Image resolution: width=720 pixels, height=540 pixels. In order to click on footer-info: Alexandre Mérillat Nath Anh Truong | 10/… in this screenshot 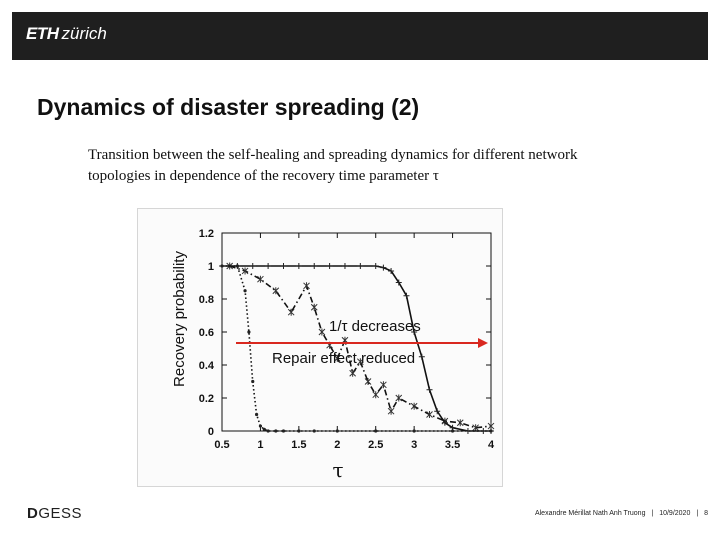, I will do `click(619, 513)`.